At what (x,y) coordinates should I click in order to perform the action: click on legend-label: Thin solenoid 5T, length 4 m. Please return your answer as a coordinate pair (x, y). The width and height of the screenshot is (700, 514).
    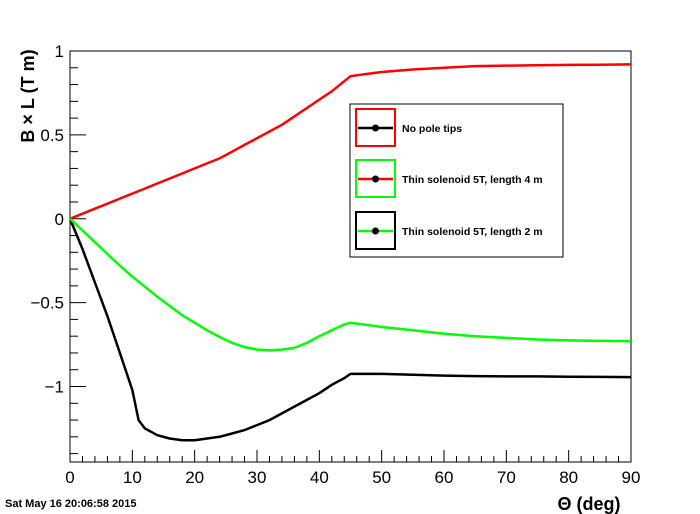
    Looking at the image, I should click on (472, 180).